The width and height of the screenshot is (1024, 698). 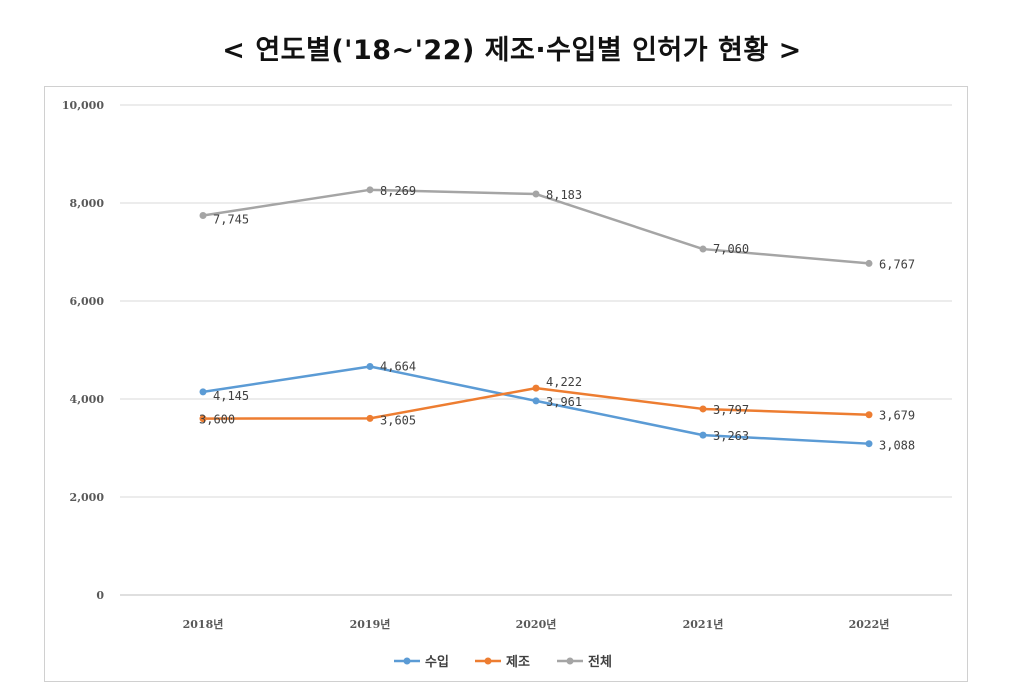 What do you see at coordinates (897, 264) in the screenshot?
I see `data-label: 6,767` at bounding box center [897, 264].